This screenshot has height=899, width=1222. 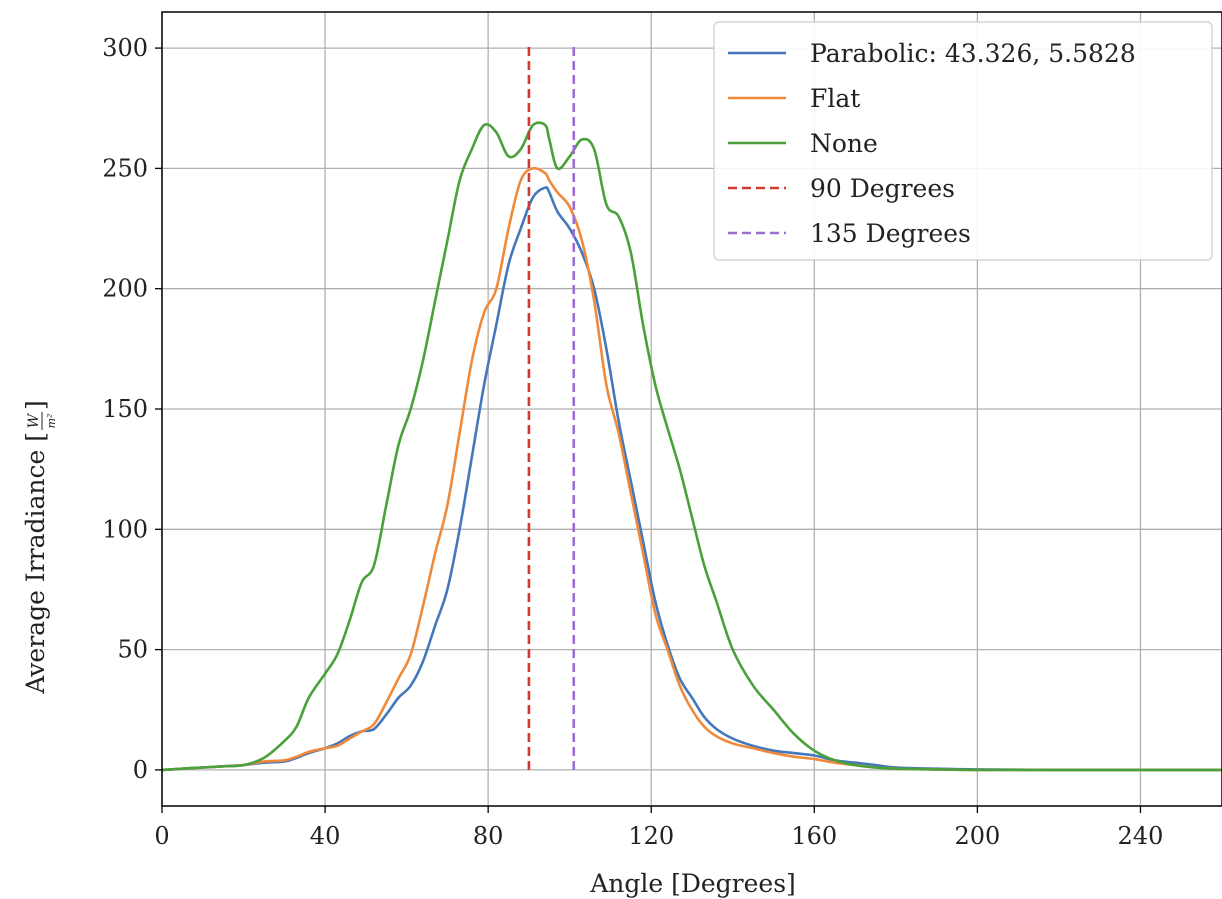 I want to click on legend-box, so click(x=963, y=141).